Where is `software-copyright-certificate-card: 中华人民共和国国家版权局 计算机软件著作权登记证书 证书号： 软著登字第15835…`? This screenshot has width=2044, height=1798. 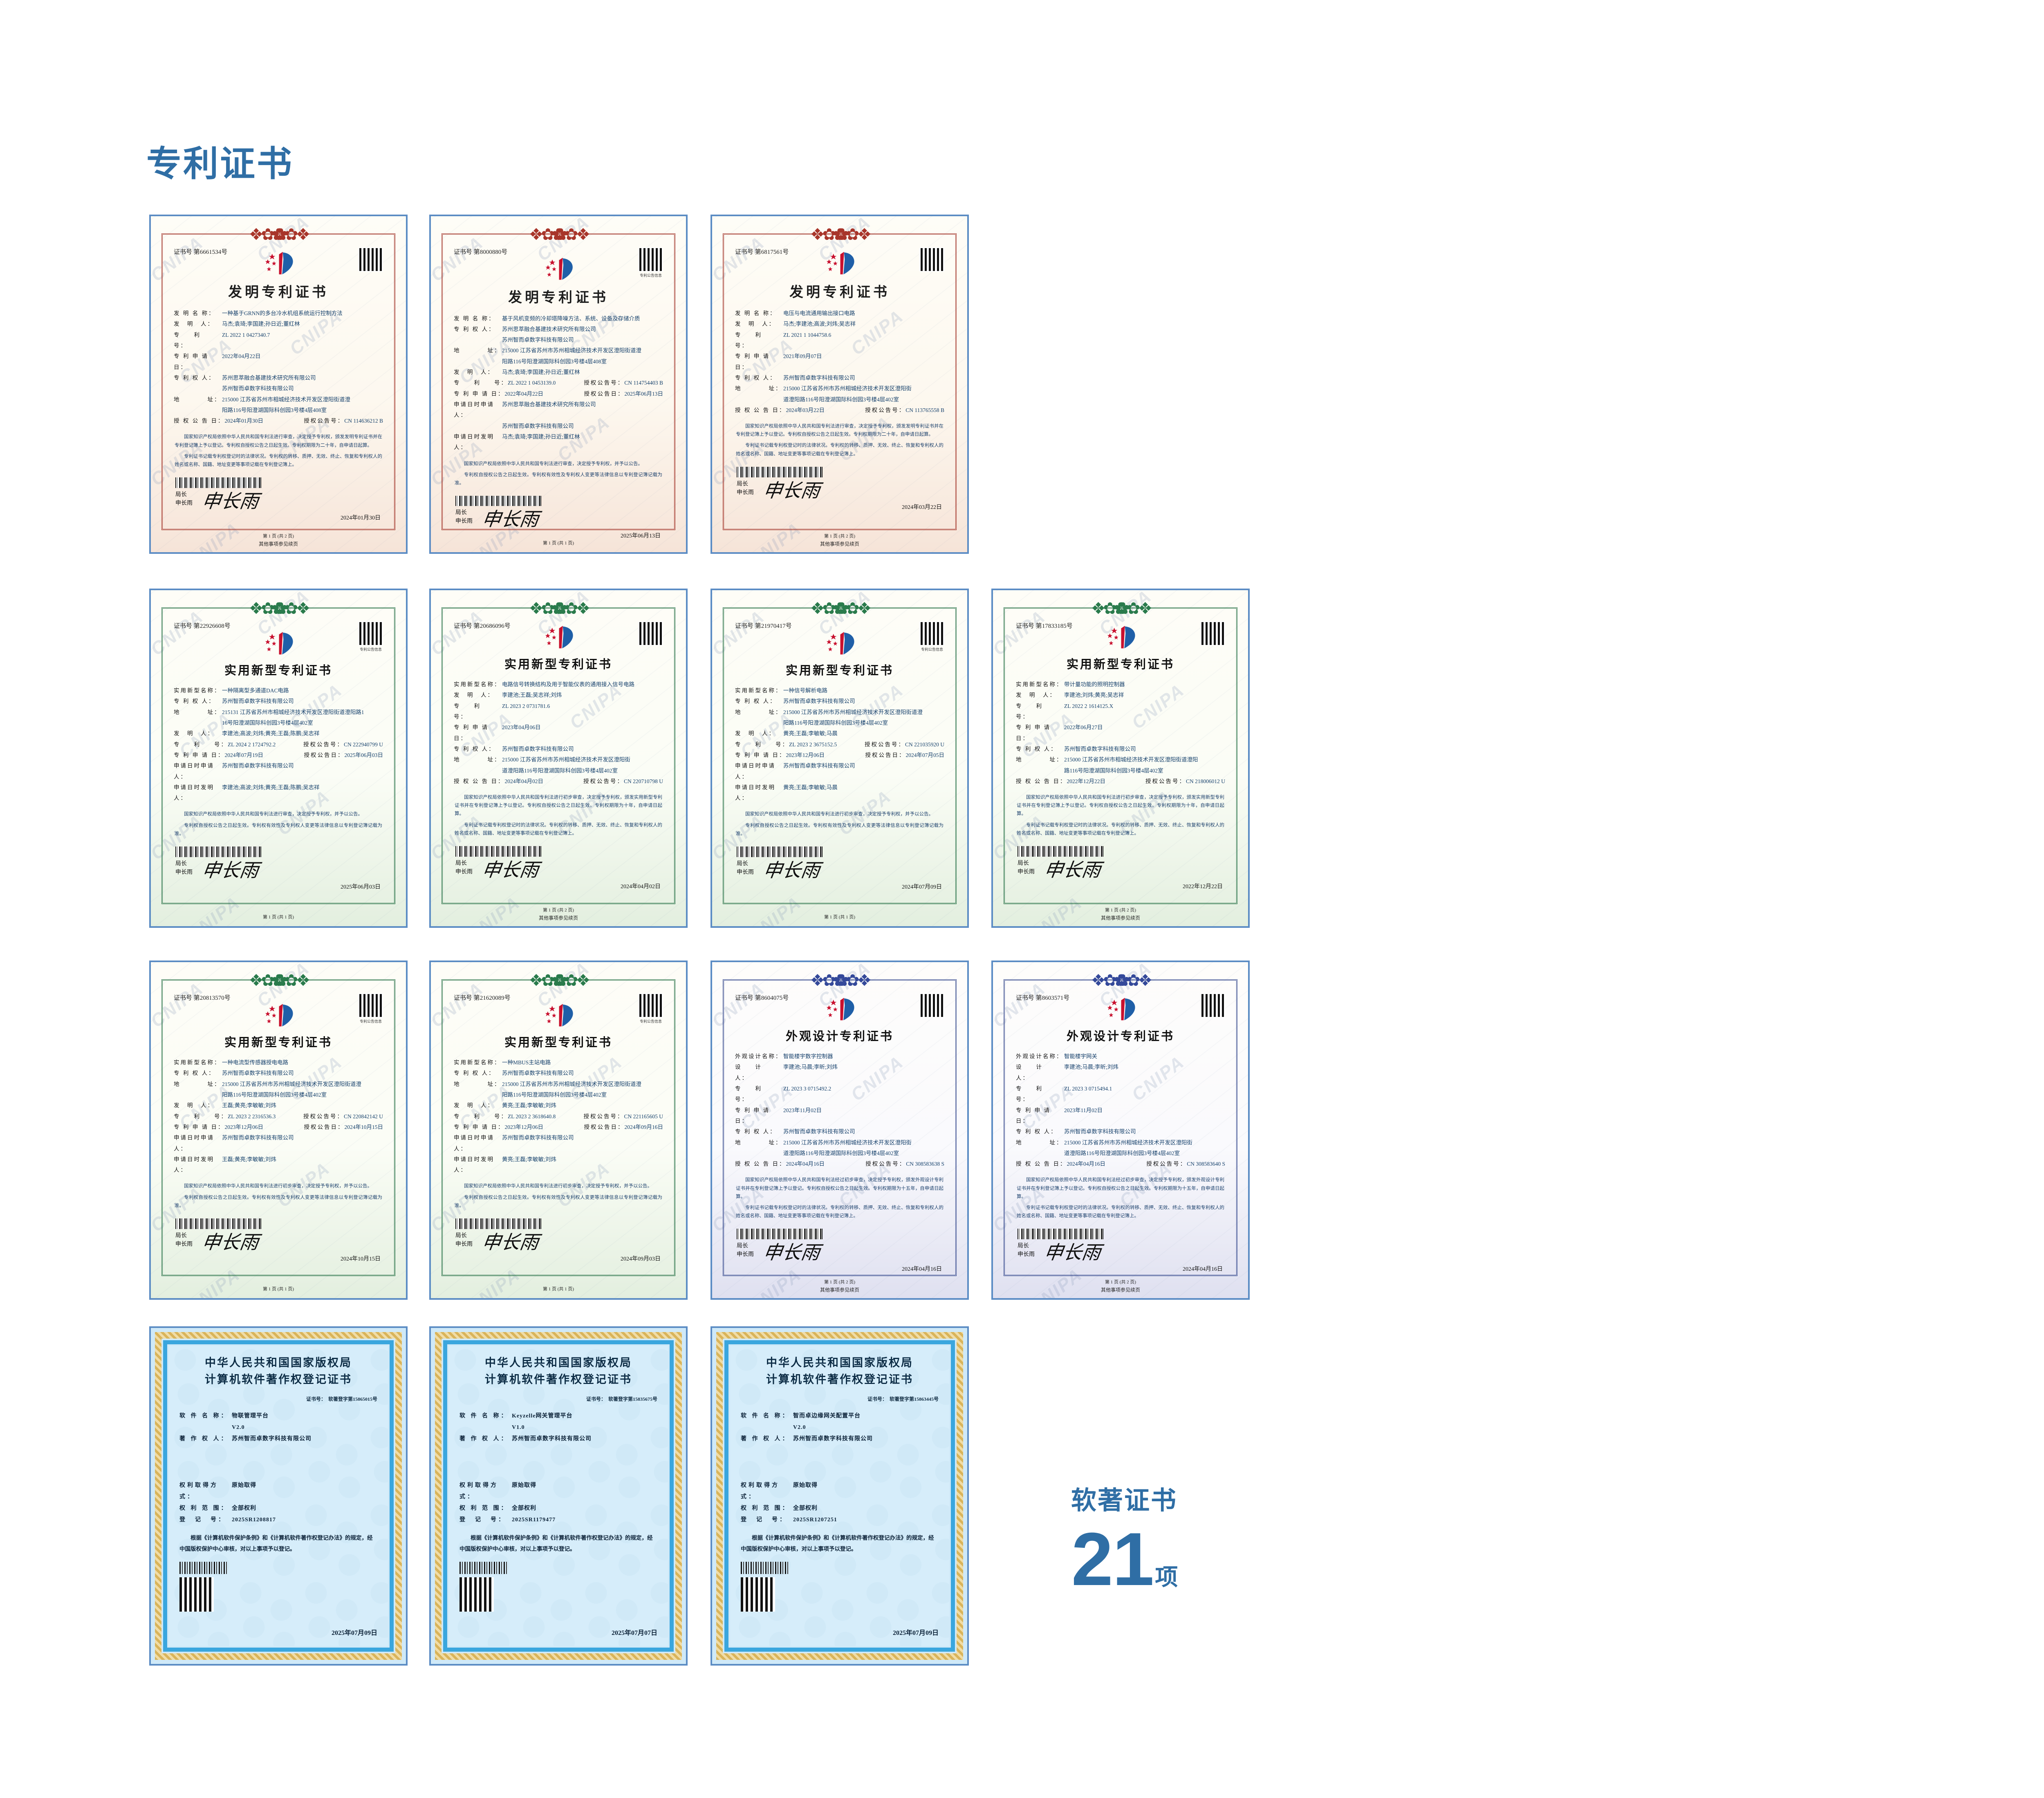 software-copyright-certificate-card: 中华人民共和国国家版权局 计算机软件著作权登记证书 证书号： 软著登字第15835… is located at coordinates (558, 1496).